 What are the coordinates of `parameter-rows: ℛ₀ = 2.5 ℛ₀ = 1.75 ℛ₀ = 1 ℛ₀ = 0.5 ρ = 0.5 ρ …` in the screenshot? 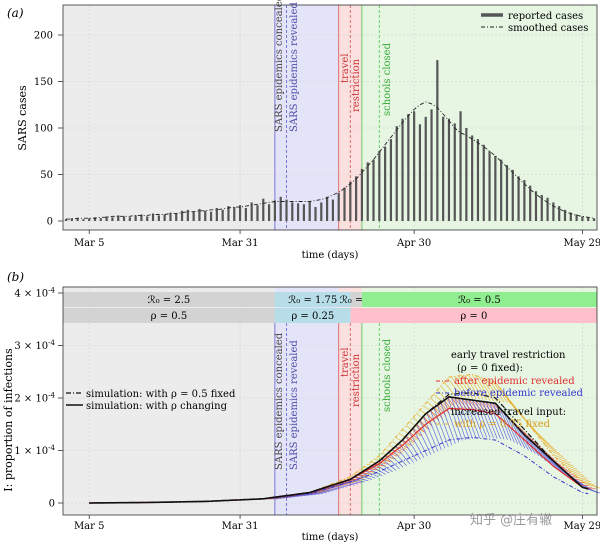 It's located at (330, 307).